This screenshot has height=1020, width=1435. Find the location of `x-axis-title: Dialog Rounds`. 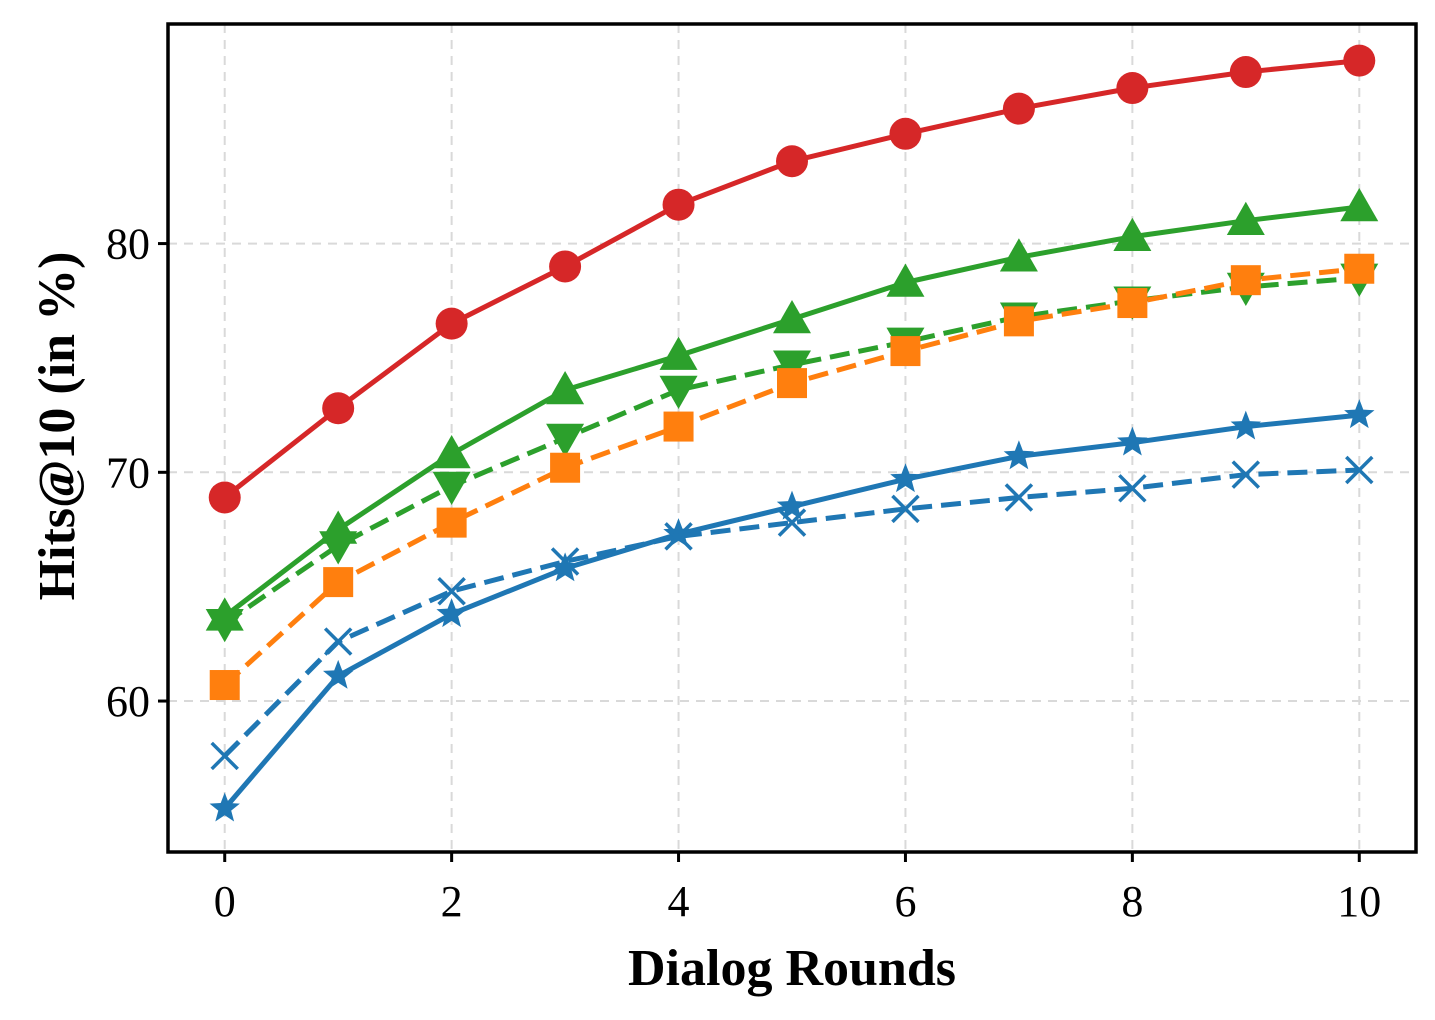

x-axis-title: Dialog Rounds is located at coordinates (792, 968).